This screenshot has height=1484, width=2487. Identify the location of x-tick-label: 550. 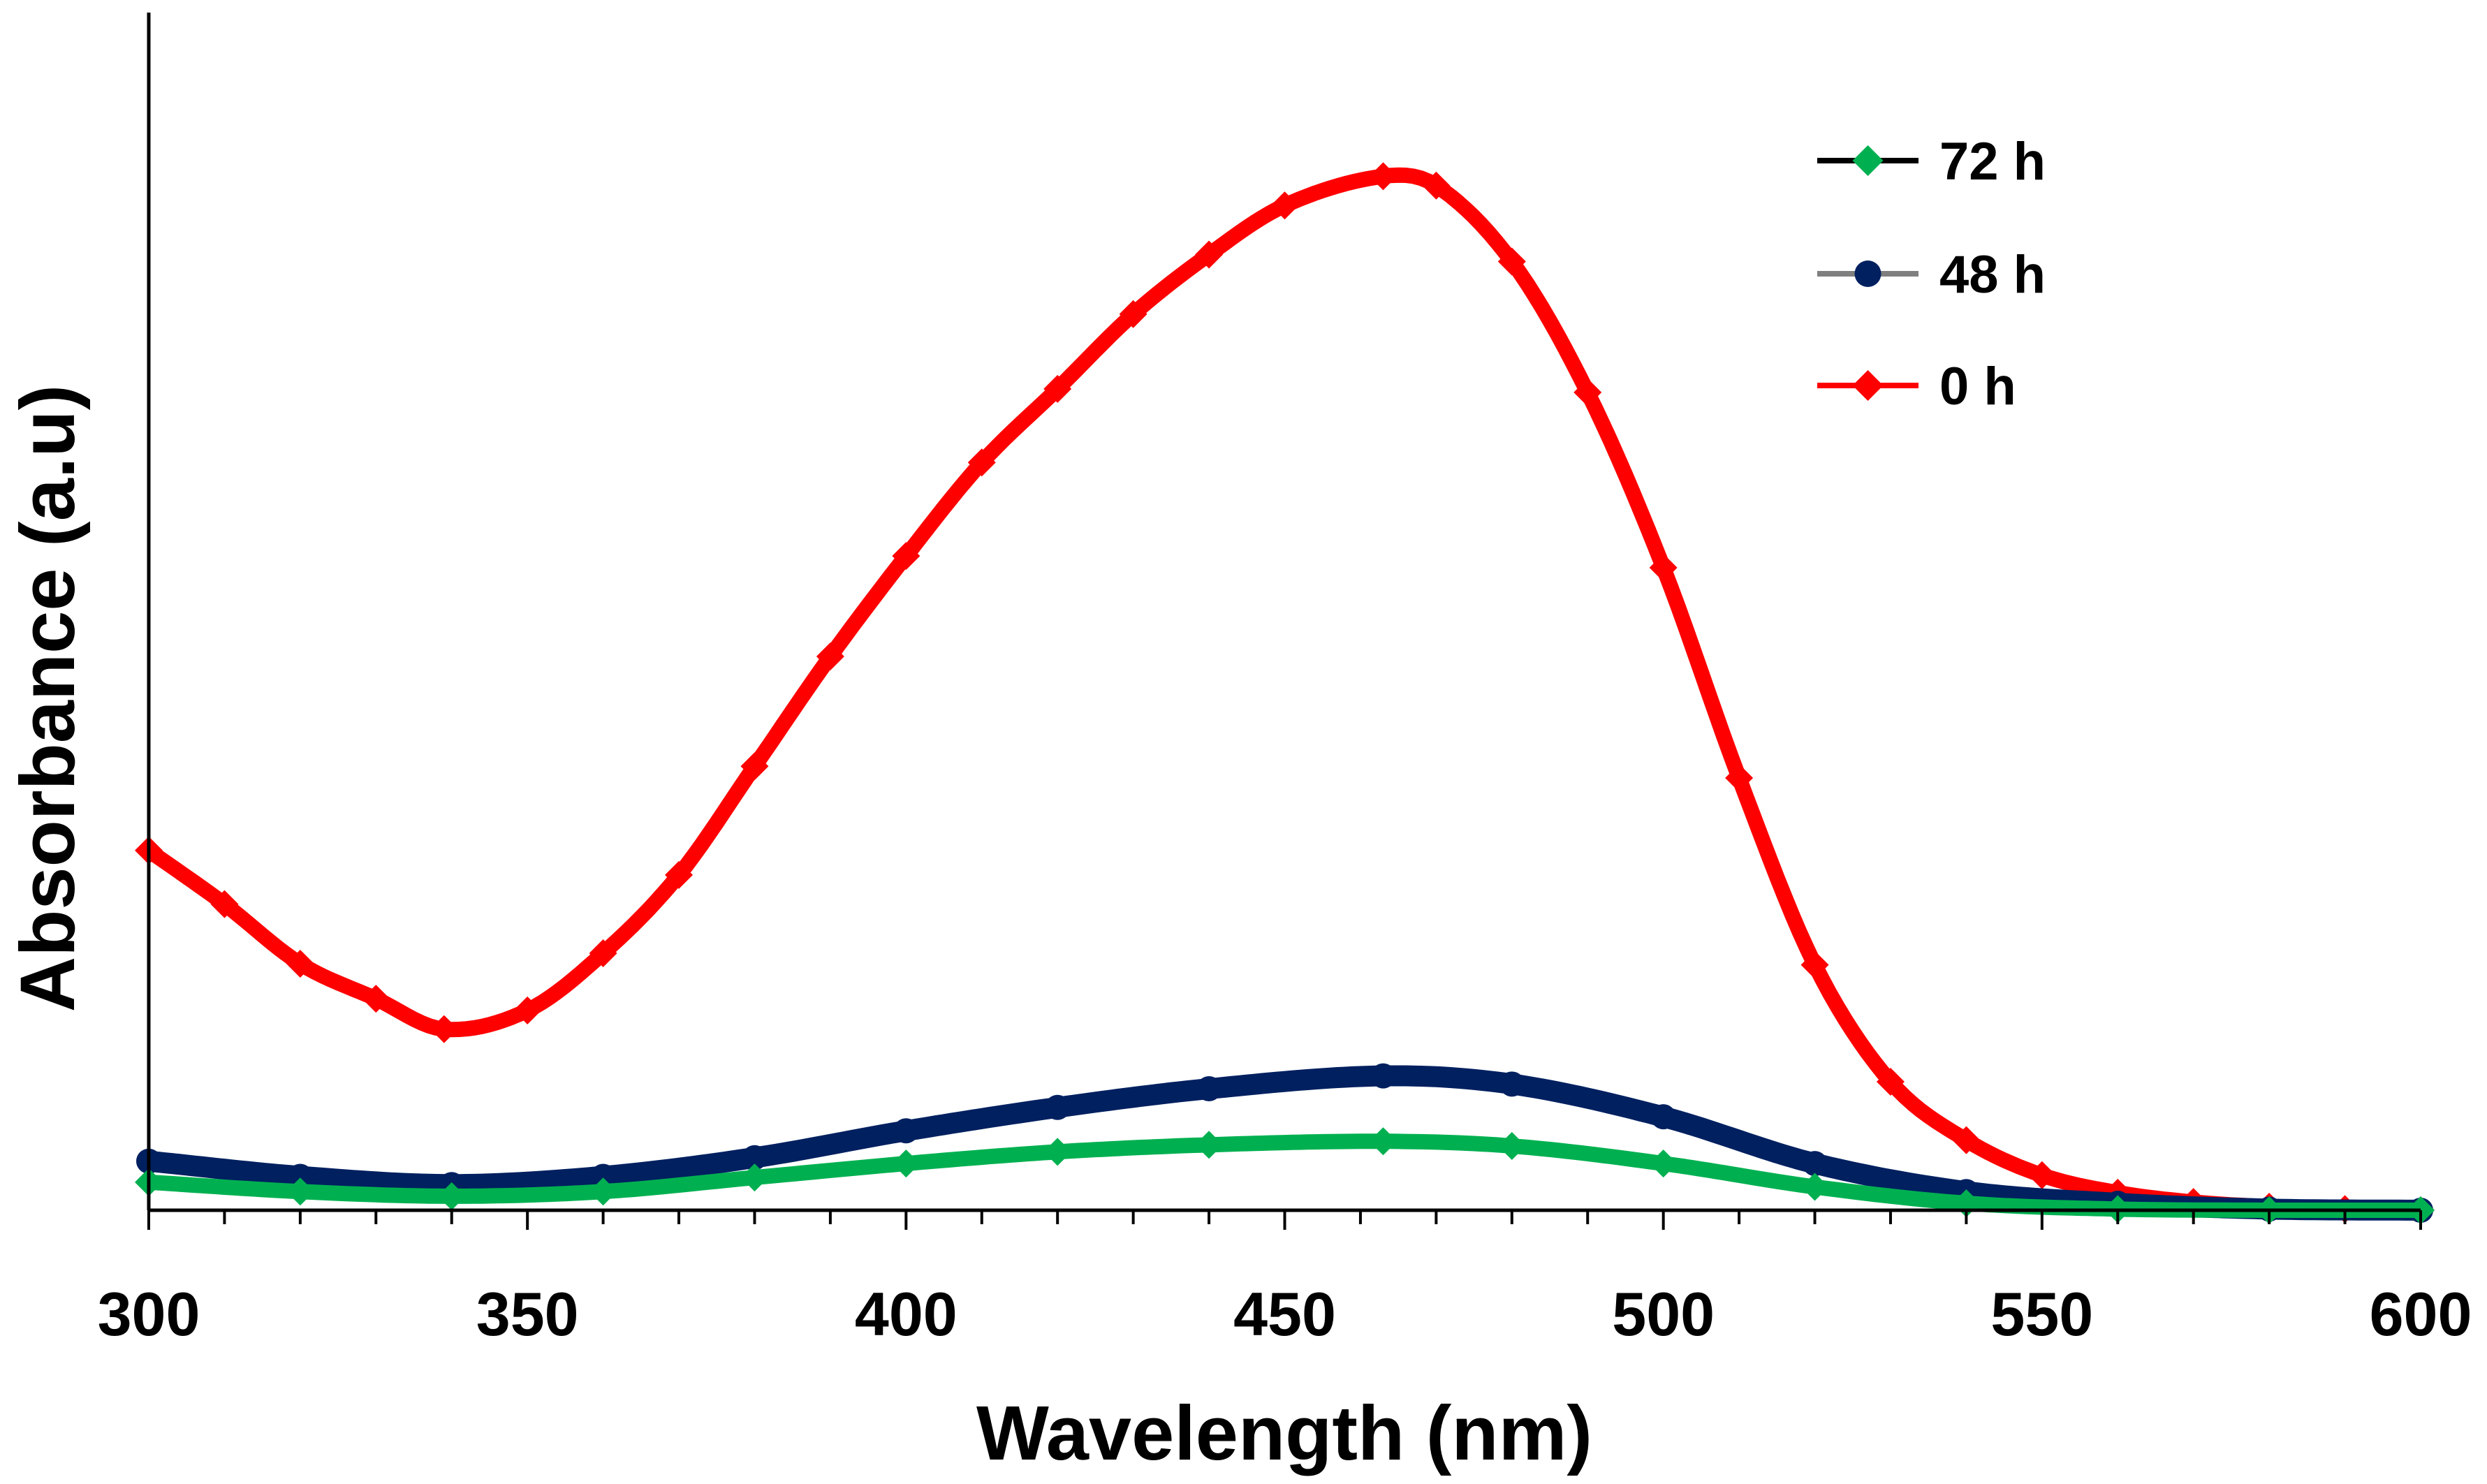
(2041, 1314).